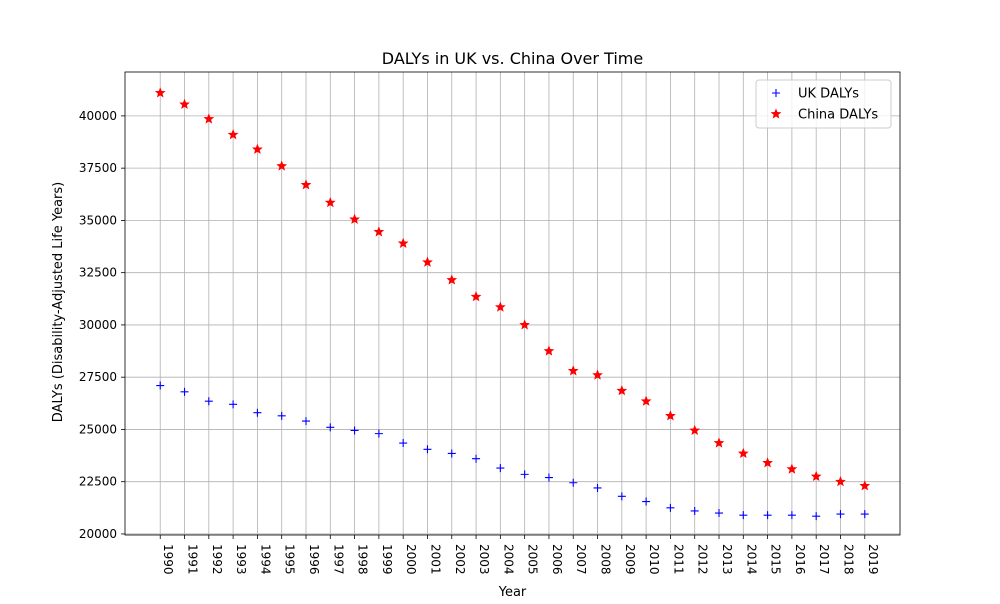 The image size is (1000, 604). Describe the element at coordinates (873, 559) in the screenshot. I see `x-tick-label: 2019` at that location.